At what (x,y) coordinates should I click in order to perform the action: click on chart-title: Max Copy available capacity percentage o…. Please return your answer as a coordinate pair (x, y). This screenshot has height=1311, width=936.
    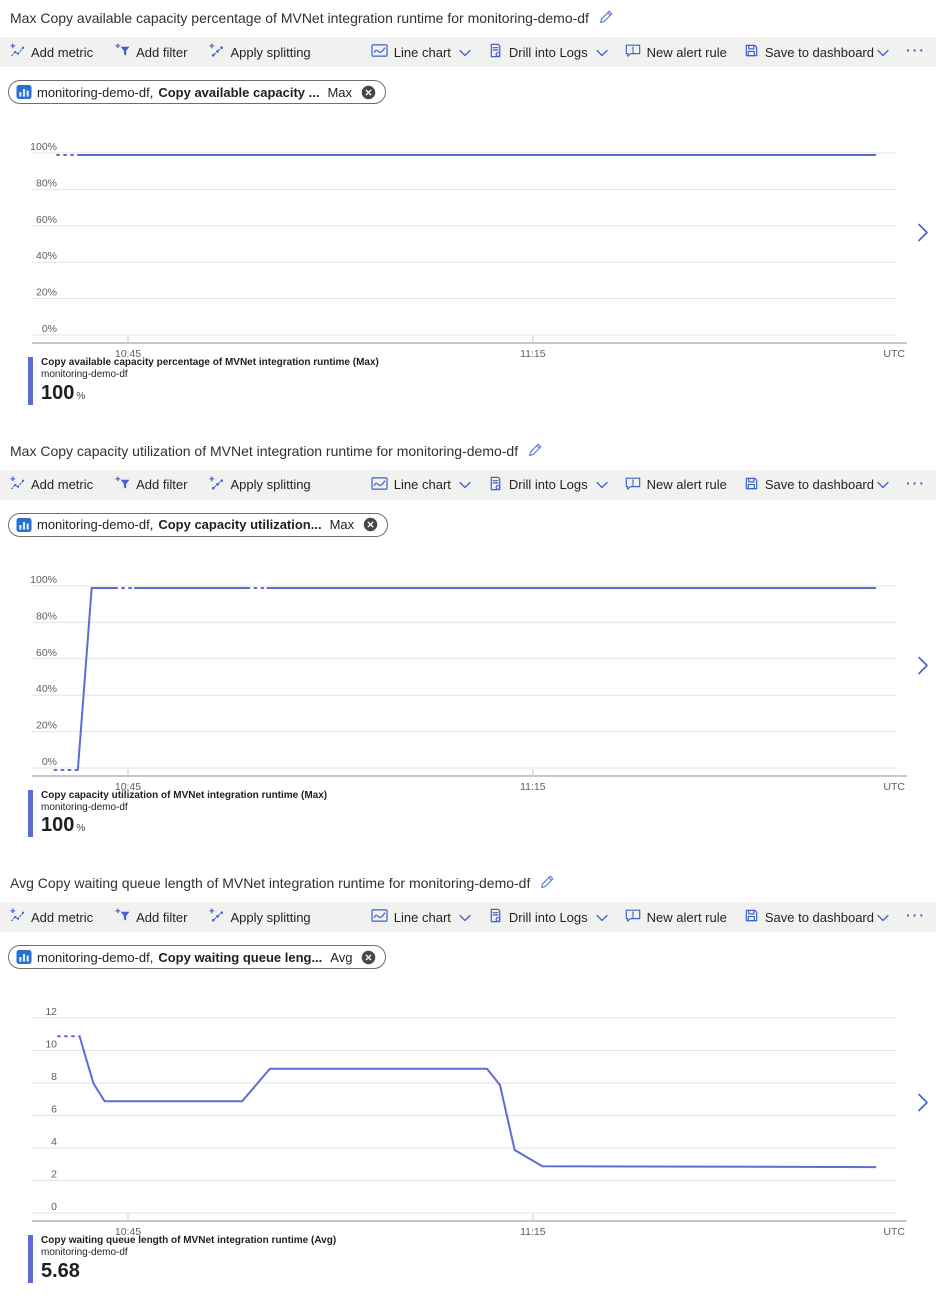
    Looking at the image, I should click on (299, 18).